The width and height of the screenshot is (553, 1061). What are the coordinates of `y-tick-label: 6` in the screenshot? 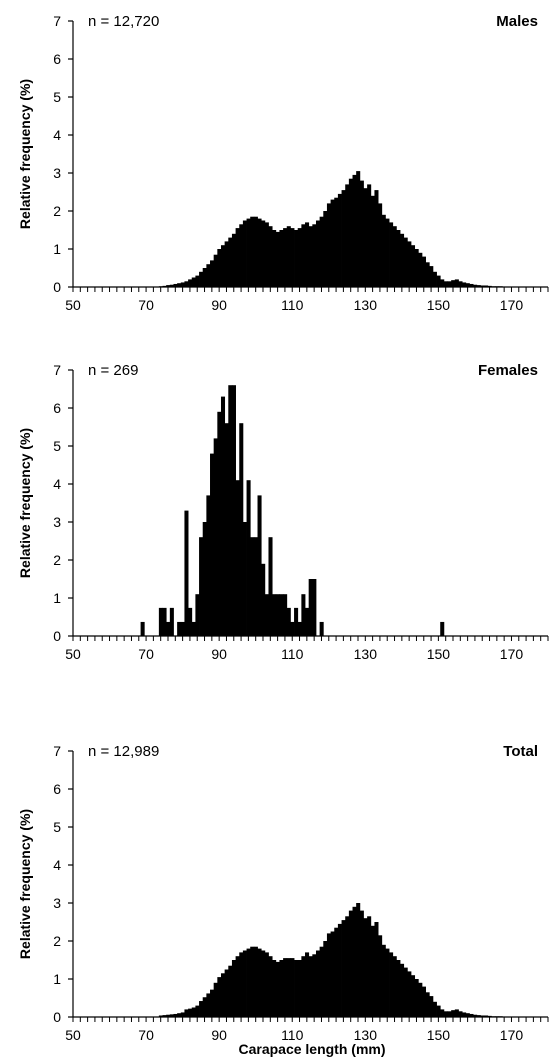 It's located at (57, 59).